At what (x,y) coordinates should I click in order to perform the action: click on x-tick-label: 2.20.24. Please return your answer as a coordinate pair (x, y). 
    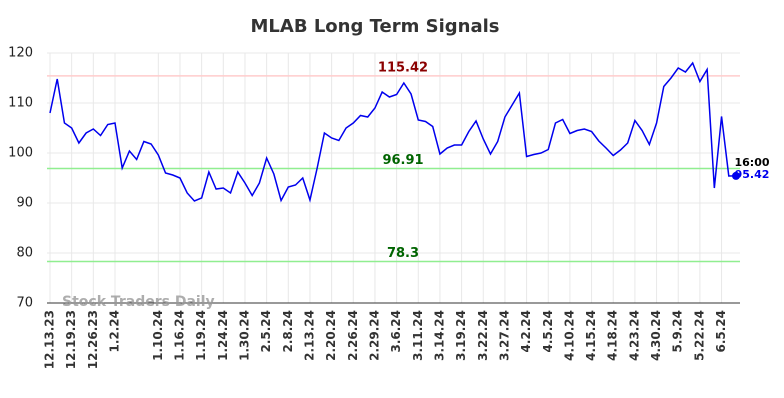
    Looking at the image, I should click on (331, 335).